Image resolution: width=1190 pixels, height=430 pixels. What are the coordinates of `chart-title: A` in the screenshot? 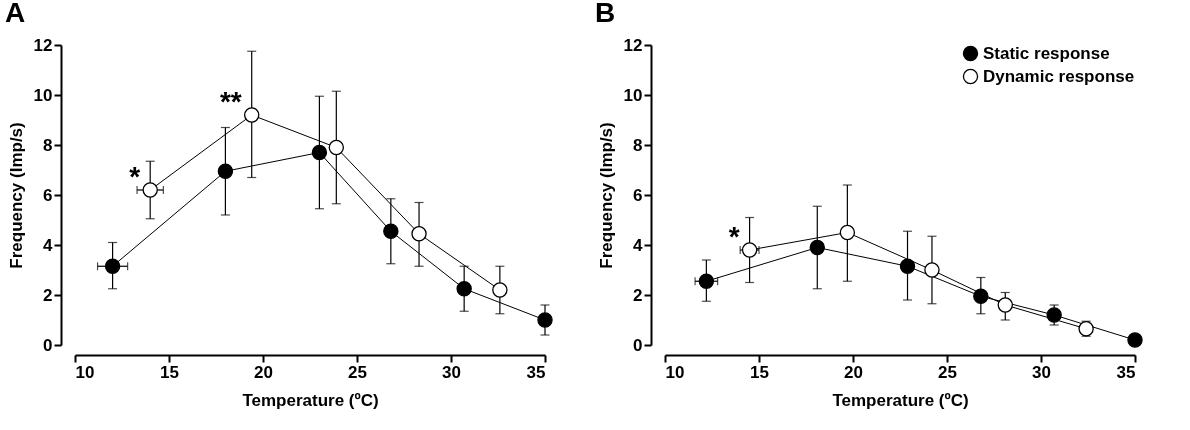 It's located at (15, 14).